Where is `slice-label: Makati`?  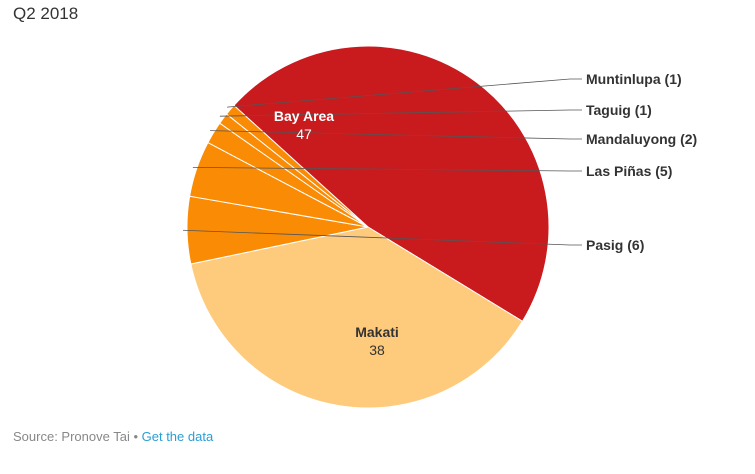
slice-label: Makati is located at coordinates (377, 332).